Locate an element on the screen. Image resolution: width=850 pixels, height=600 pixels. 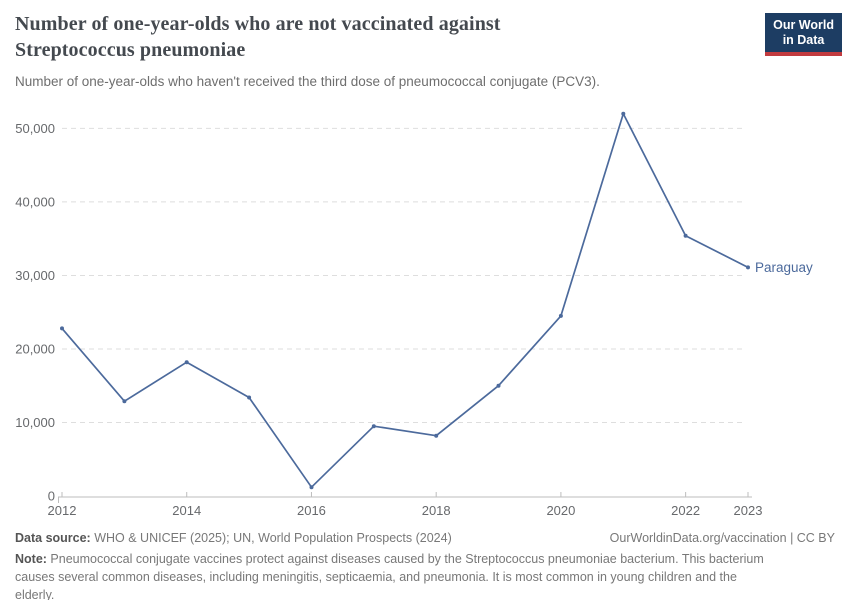
y-tick-label: 20,000 is located at coordinates (35, 348).